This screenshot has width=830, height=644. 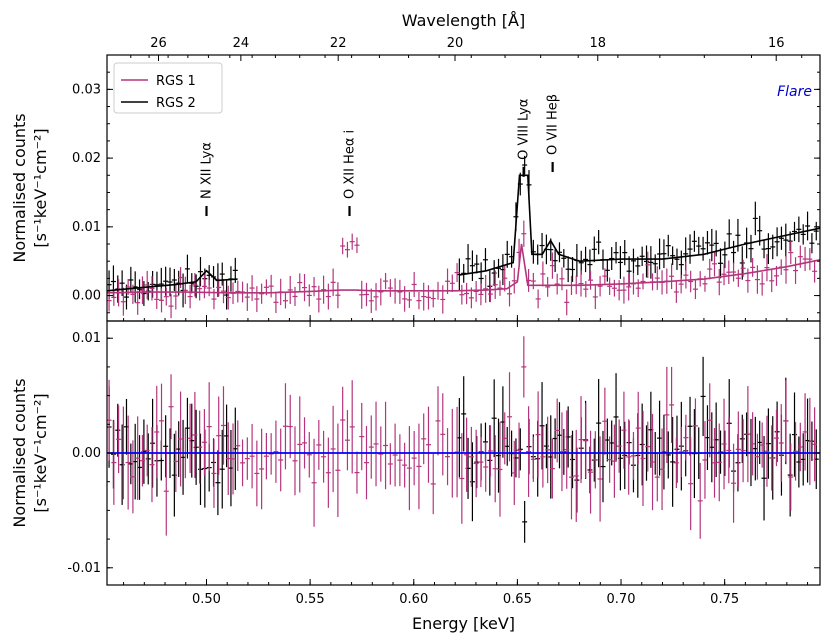 What do you see at coordinates (86, 453) in the screenshot?
I see `bottom-y-tick-label: 0.00` at bounding box center [86, 453].